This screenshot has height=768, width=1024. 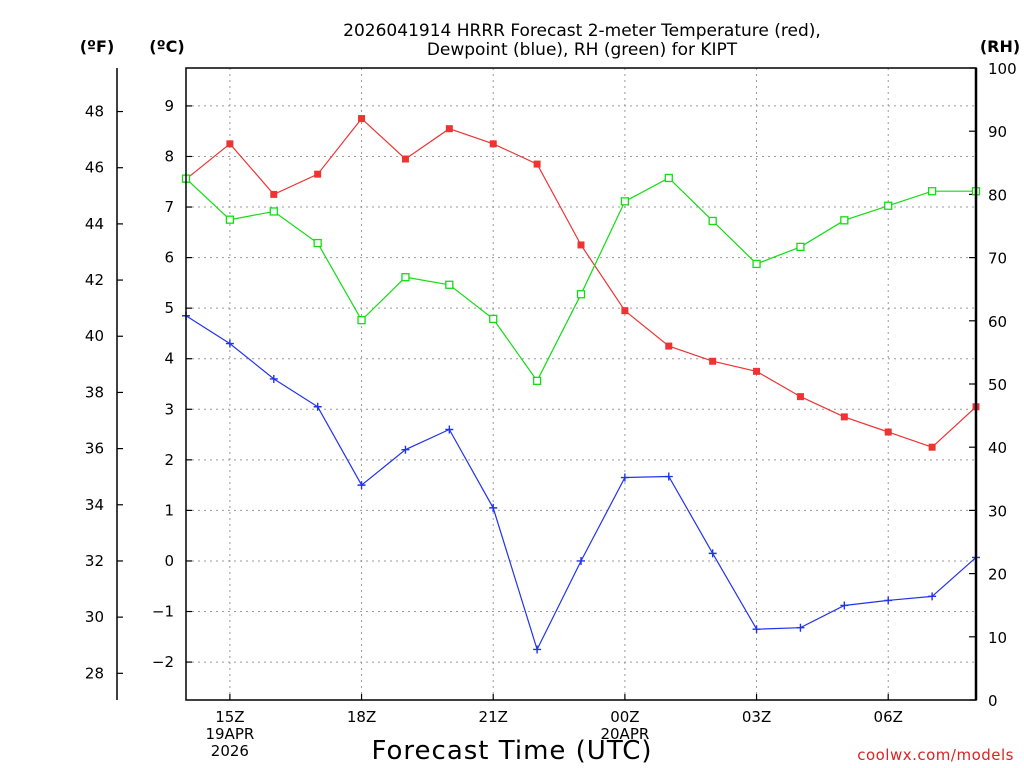 What do you see at coordinates (624, 717) in the screenshot?
I see `x-tick-label: 00Z` at bounding box center [624, 717].